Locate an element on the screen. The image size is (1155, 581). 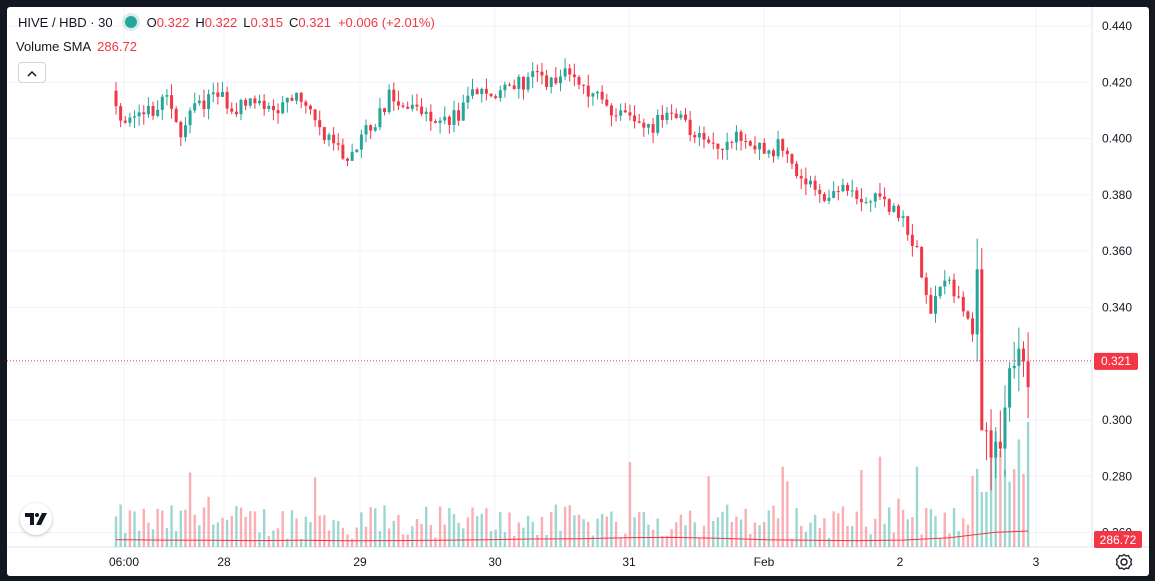
symbol-title: HIVE / HBD · 30 is located at coordinates (65, 22).